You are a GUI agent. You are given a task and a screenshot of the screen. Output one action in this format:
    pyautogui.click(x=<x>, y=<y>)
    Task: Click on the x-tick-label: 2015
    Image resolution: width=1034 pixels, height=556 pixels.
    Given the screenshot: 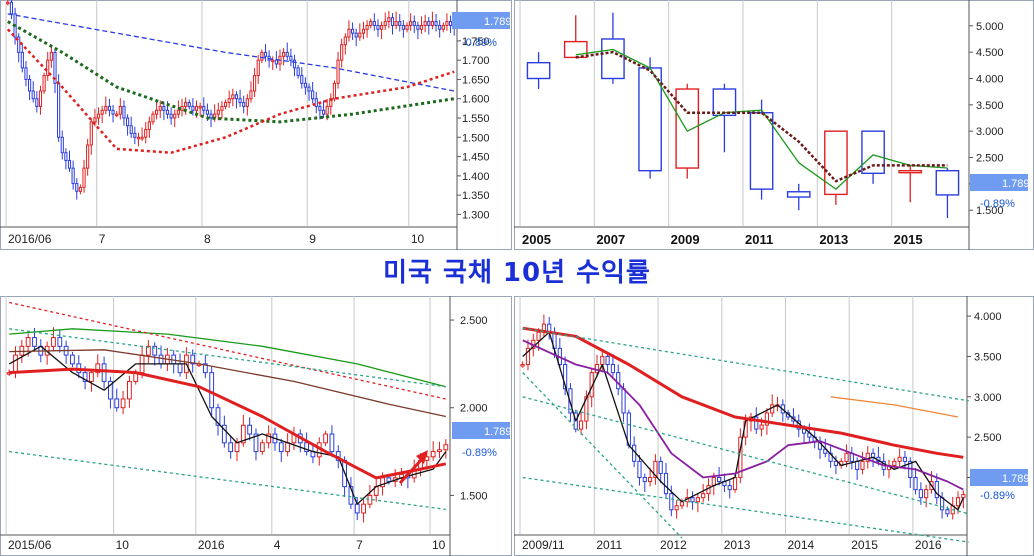 What is the action you would take?
    pyautogui.click(x=908, y=239)
    